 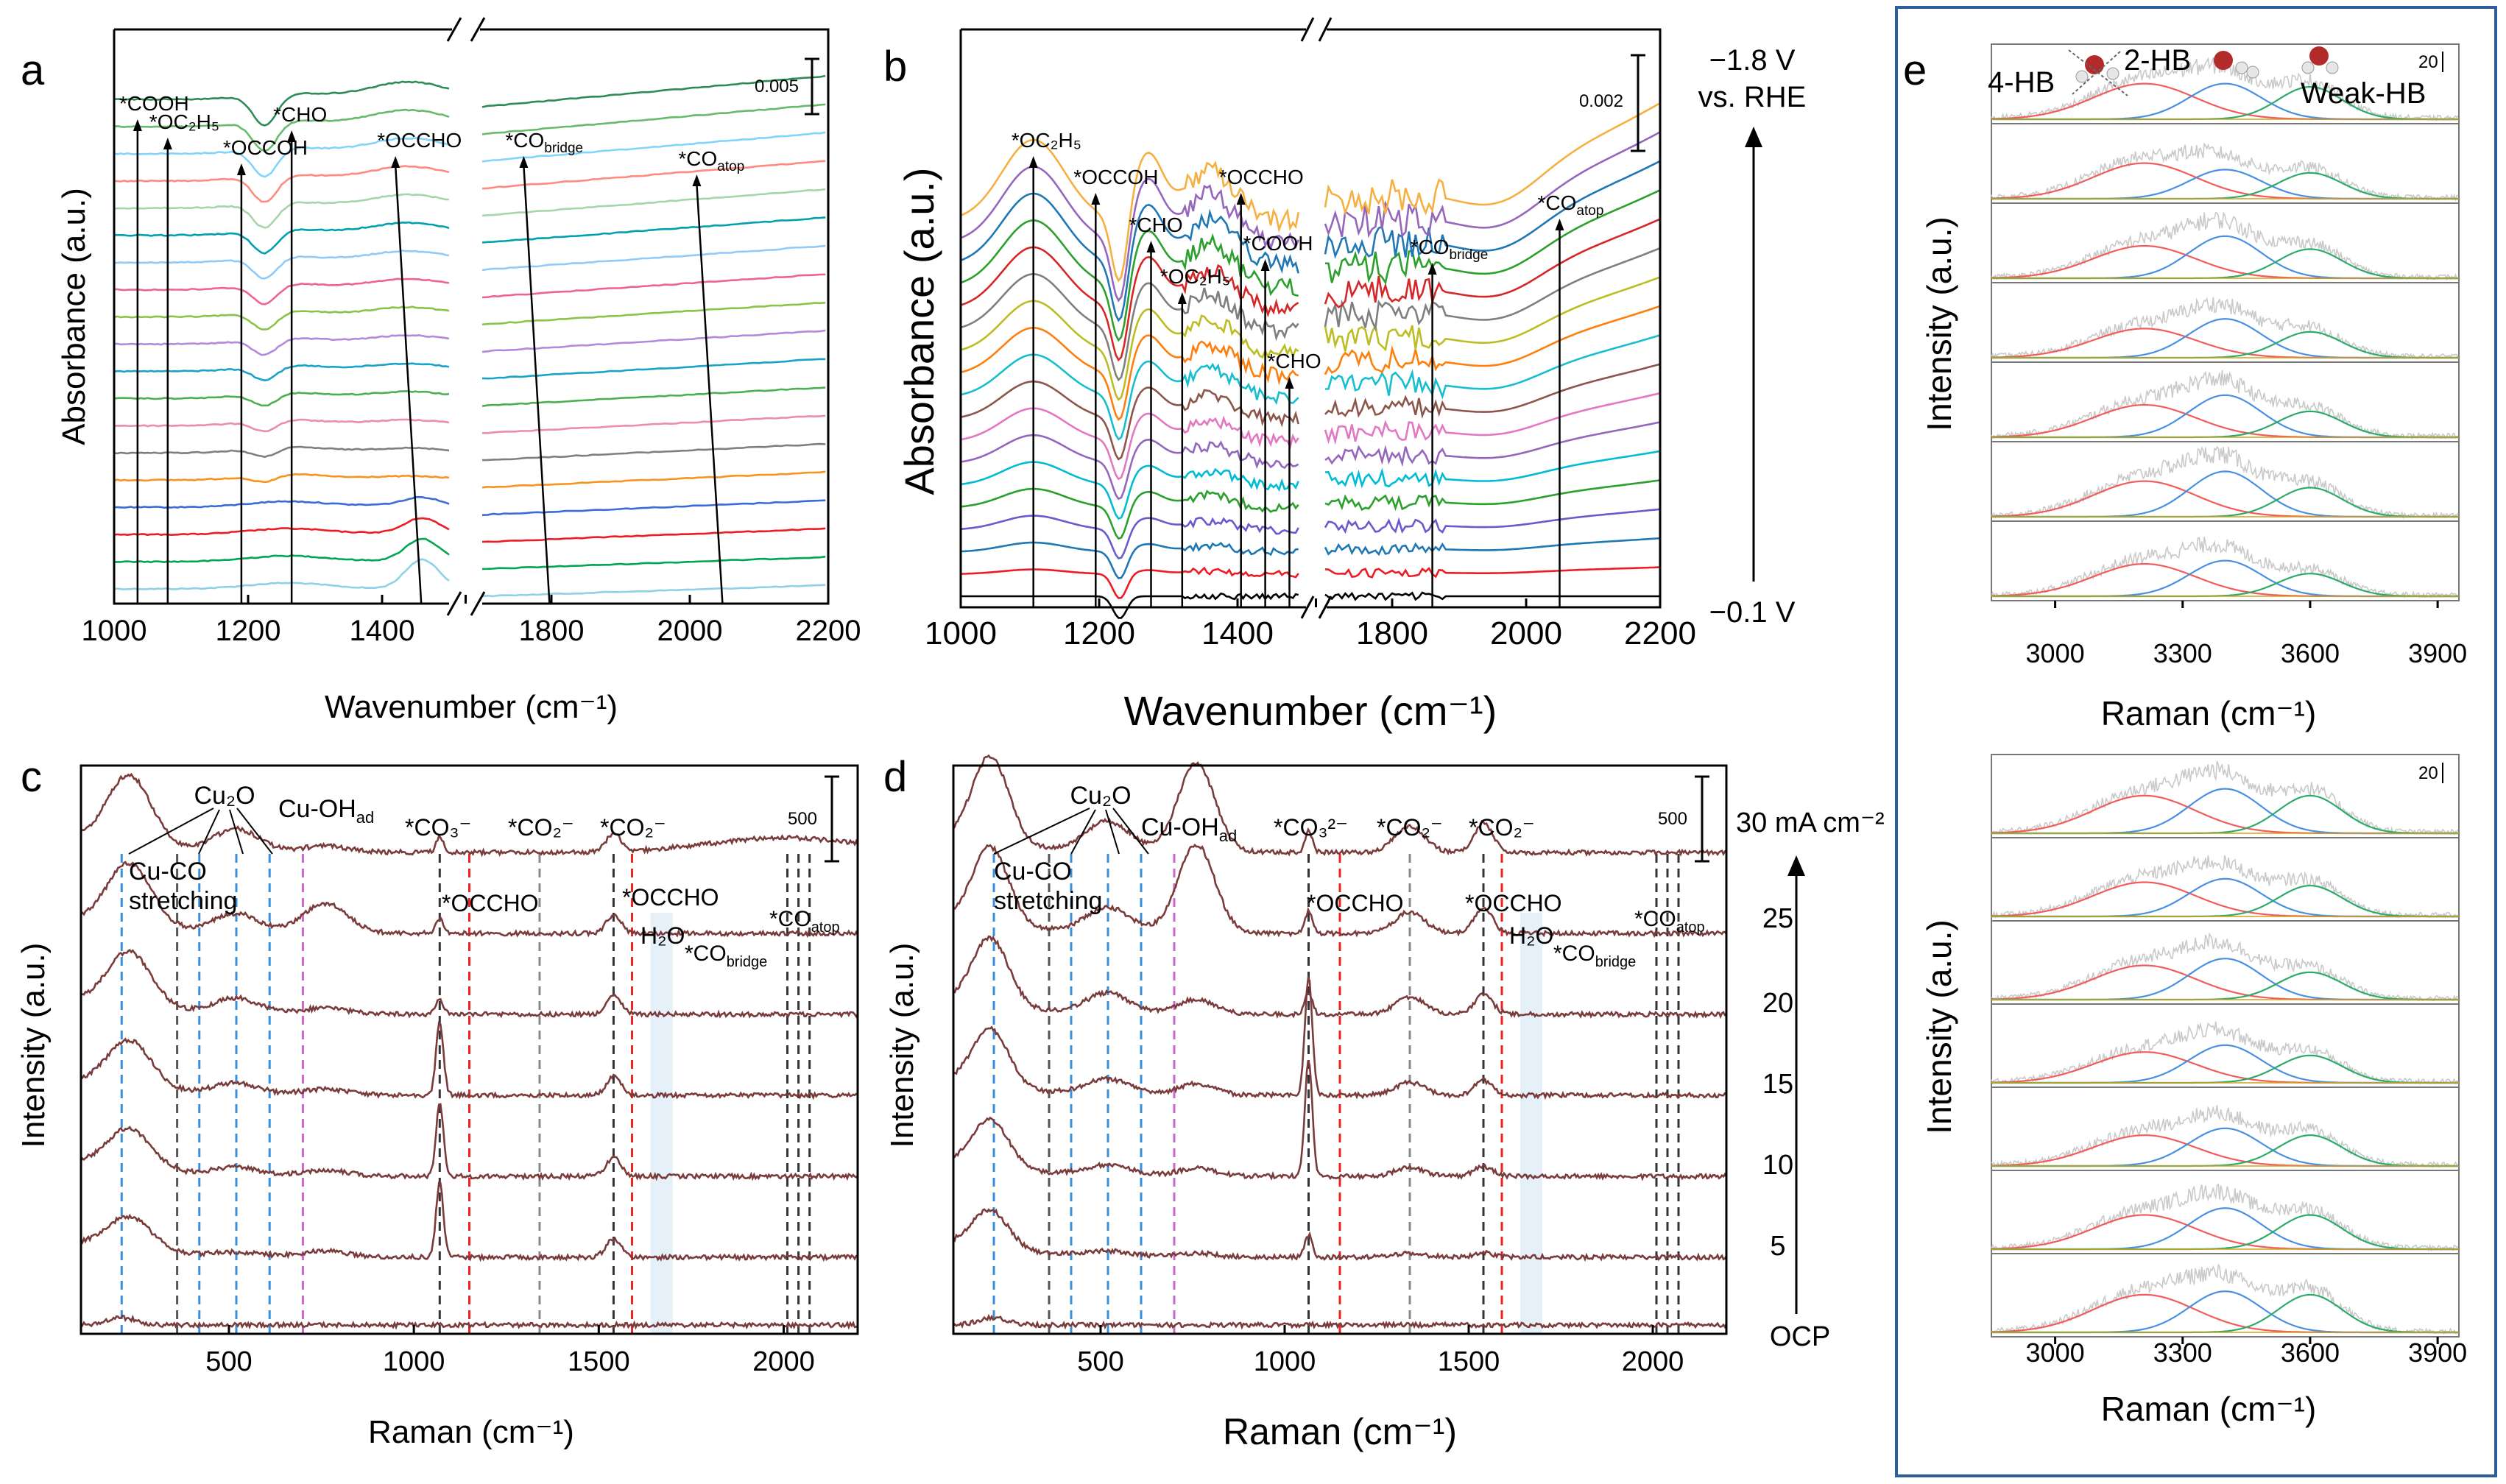 I want to click on cu-co-label-d: Cu-CO, so click(x=1033, y=872).